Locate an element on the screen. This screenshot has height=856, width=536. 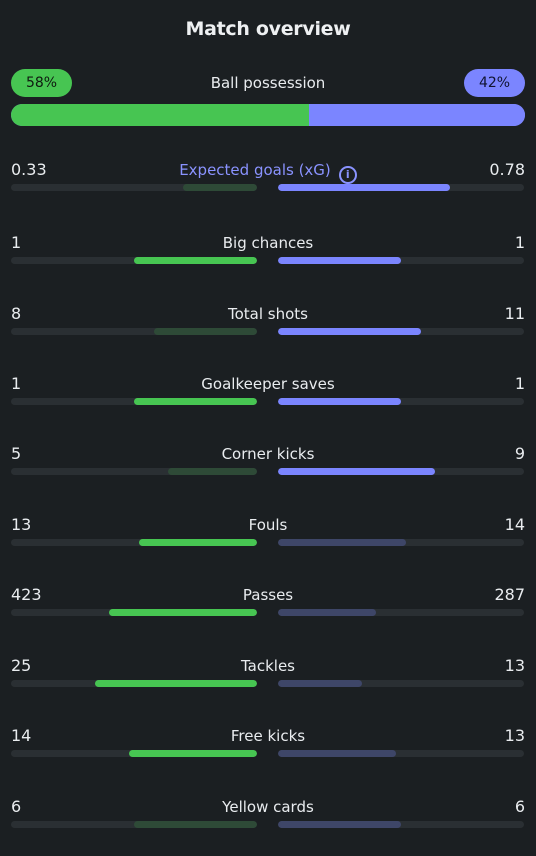
stat-label-text: Free kicks is located at coordinates (268, 736).